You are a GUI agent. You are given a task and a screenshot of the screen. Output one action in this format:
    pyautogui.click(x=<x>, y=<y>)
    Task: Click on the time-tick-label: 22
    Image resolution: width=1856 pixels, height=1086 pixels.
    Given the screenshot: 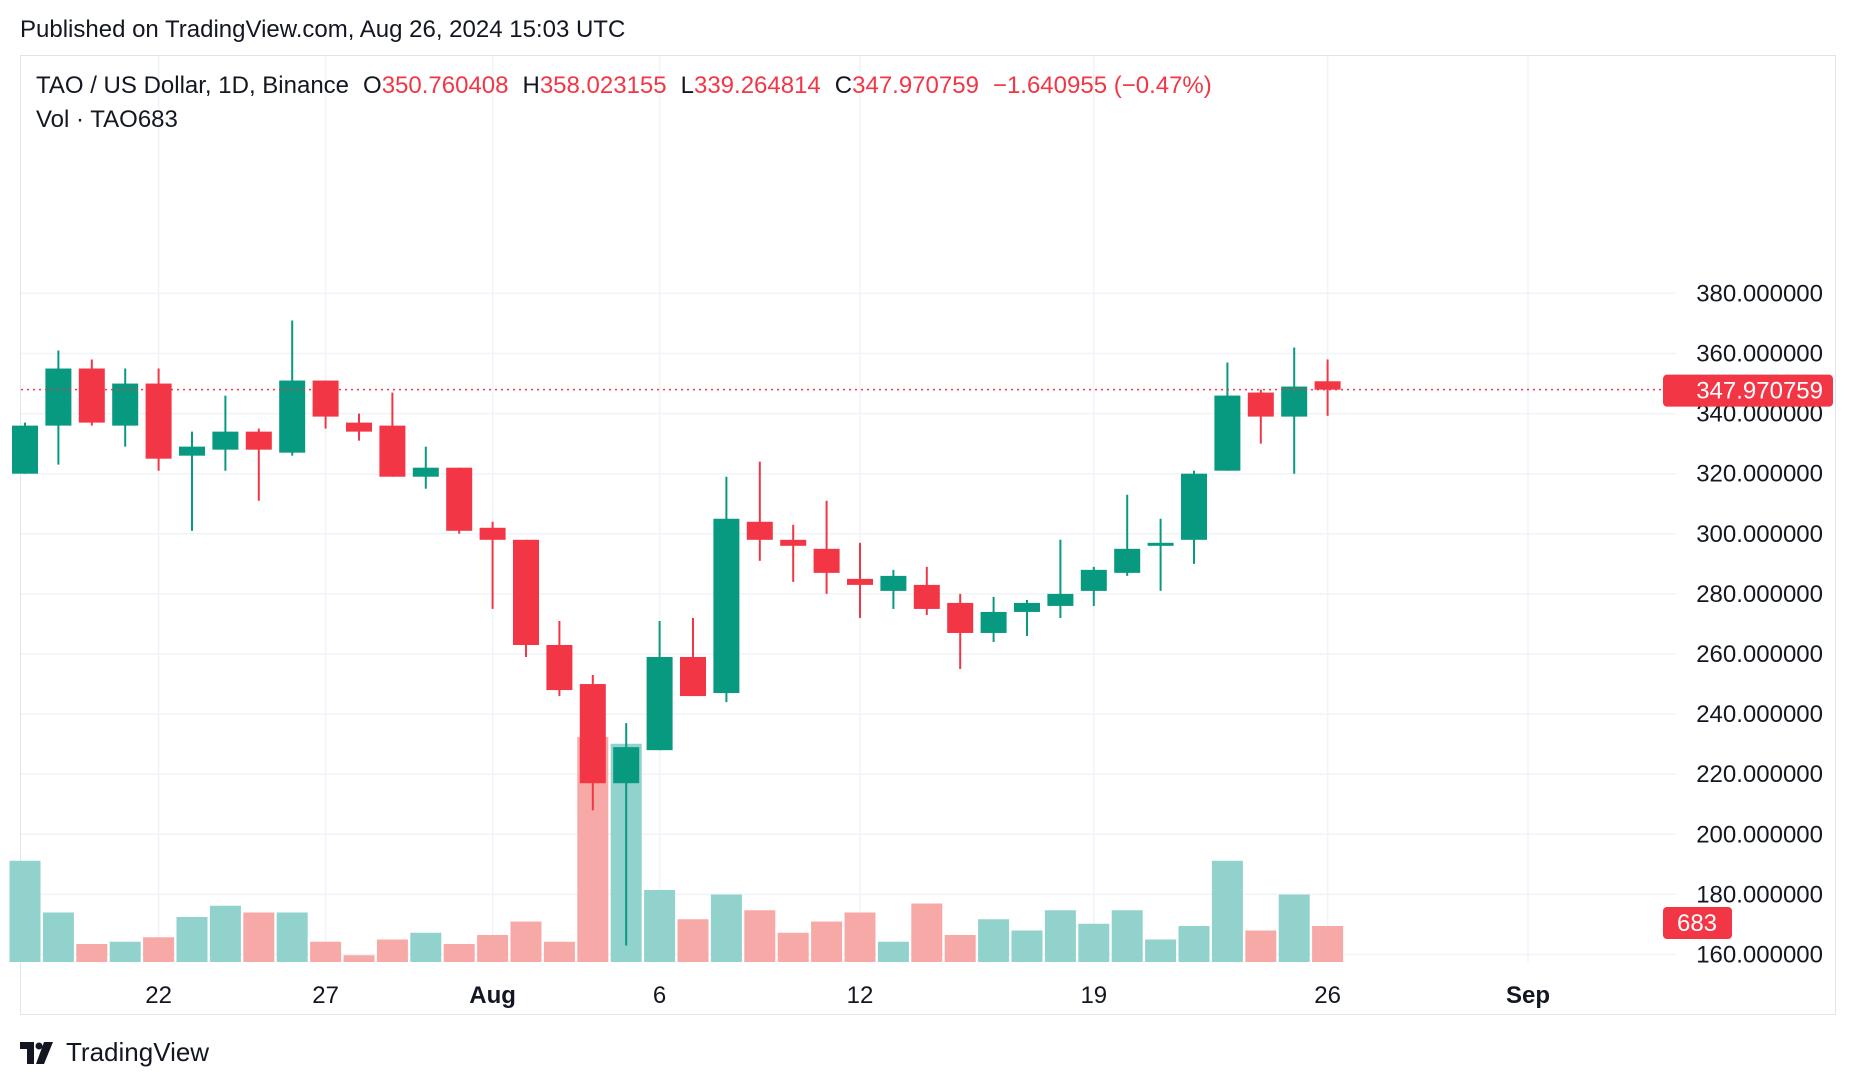 What is the action you would take?
    pyautogui.click(x=158, y=995)
    